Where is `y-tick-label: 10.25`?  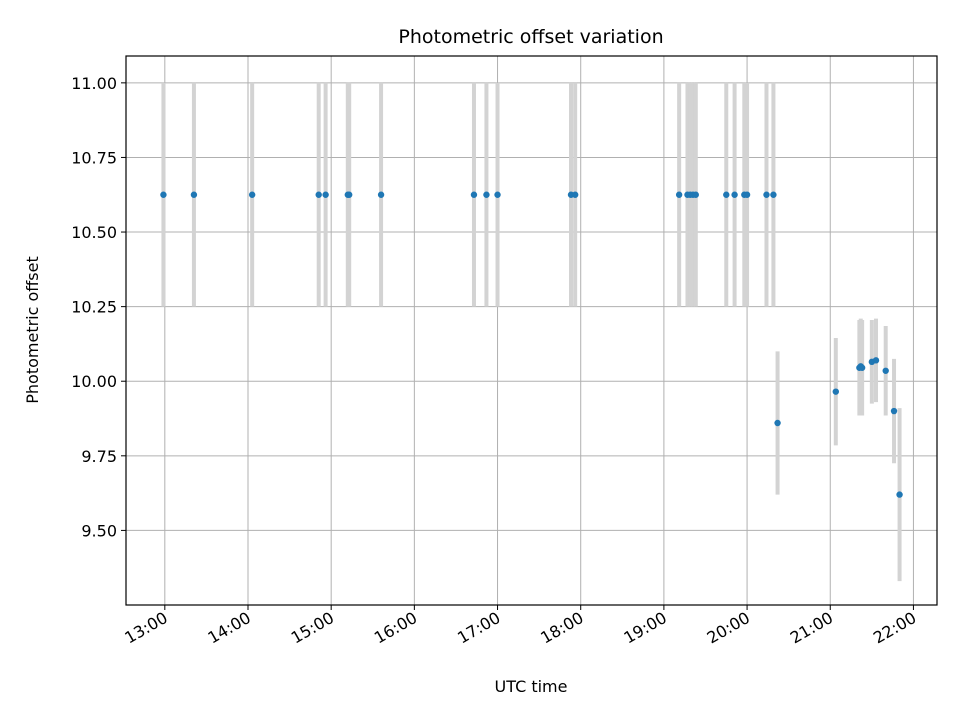 y-tick-label: 10.25 is located at coordinates (94, 307).